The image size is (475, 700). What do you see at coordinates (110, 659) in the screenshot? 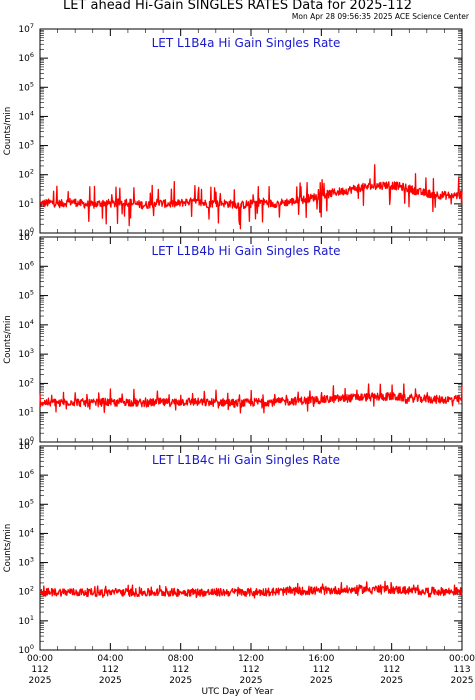
I see `x-tick-time: 04:00` at bounding box center [110, 659].